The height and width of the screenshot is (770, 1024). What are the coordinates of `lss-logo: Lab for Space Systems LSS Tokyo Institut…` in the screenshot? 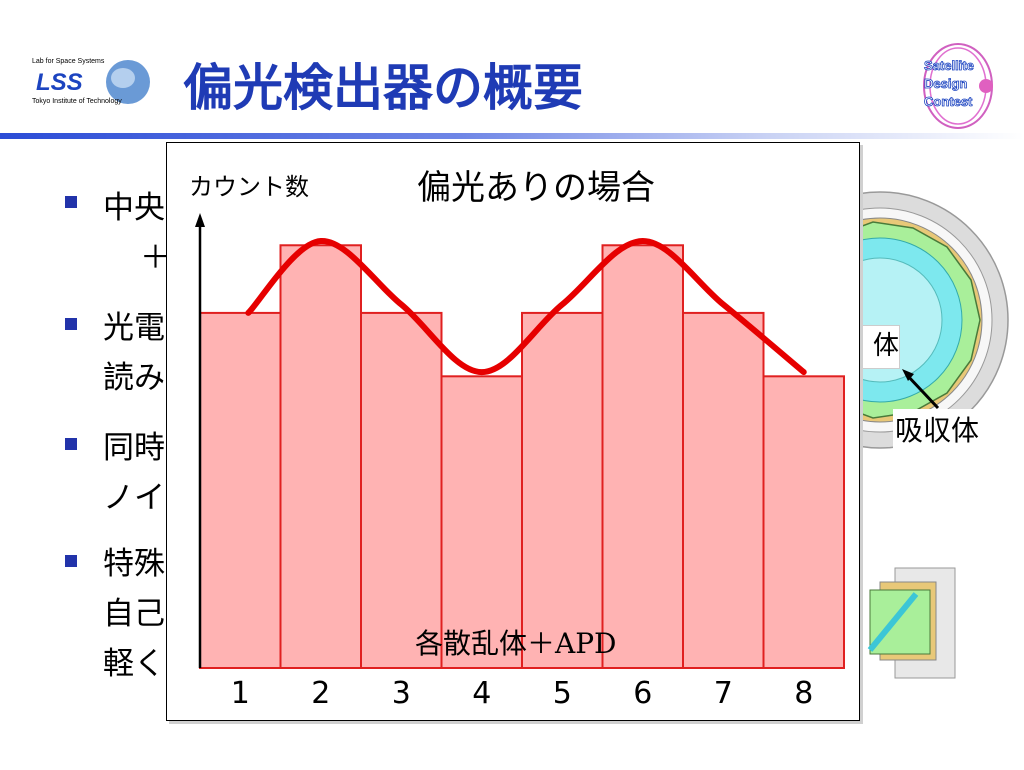 It's located at (90, 80).